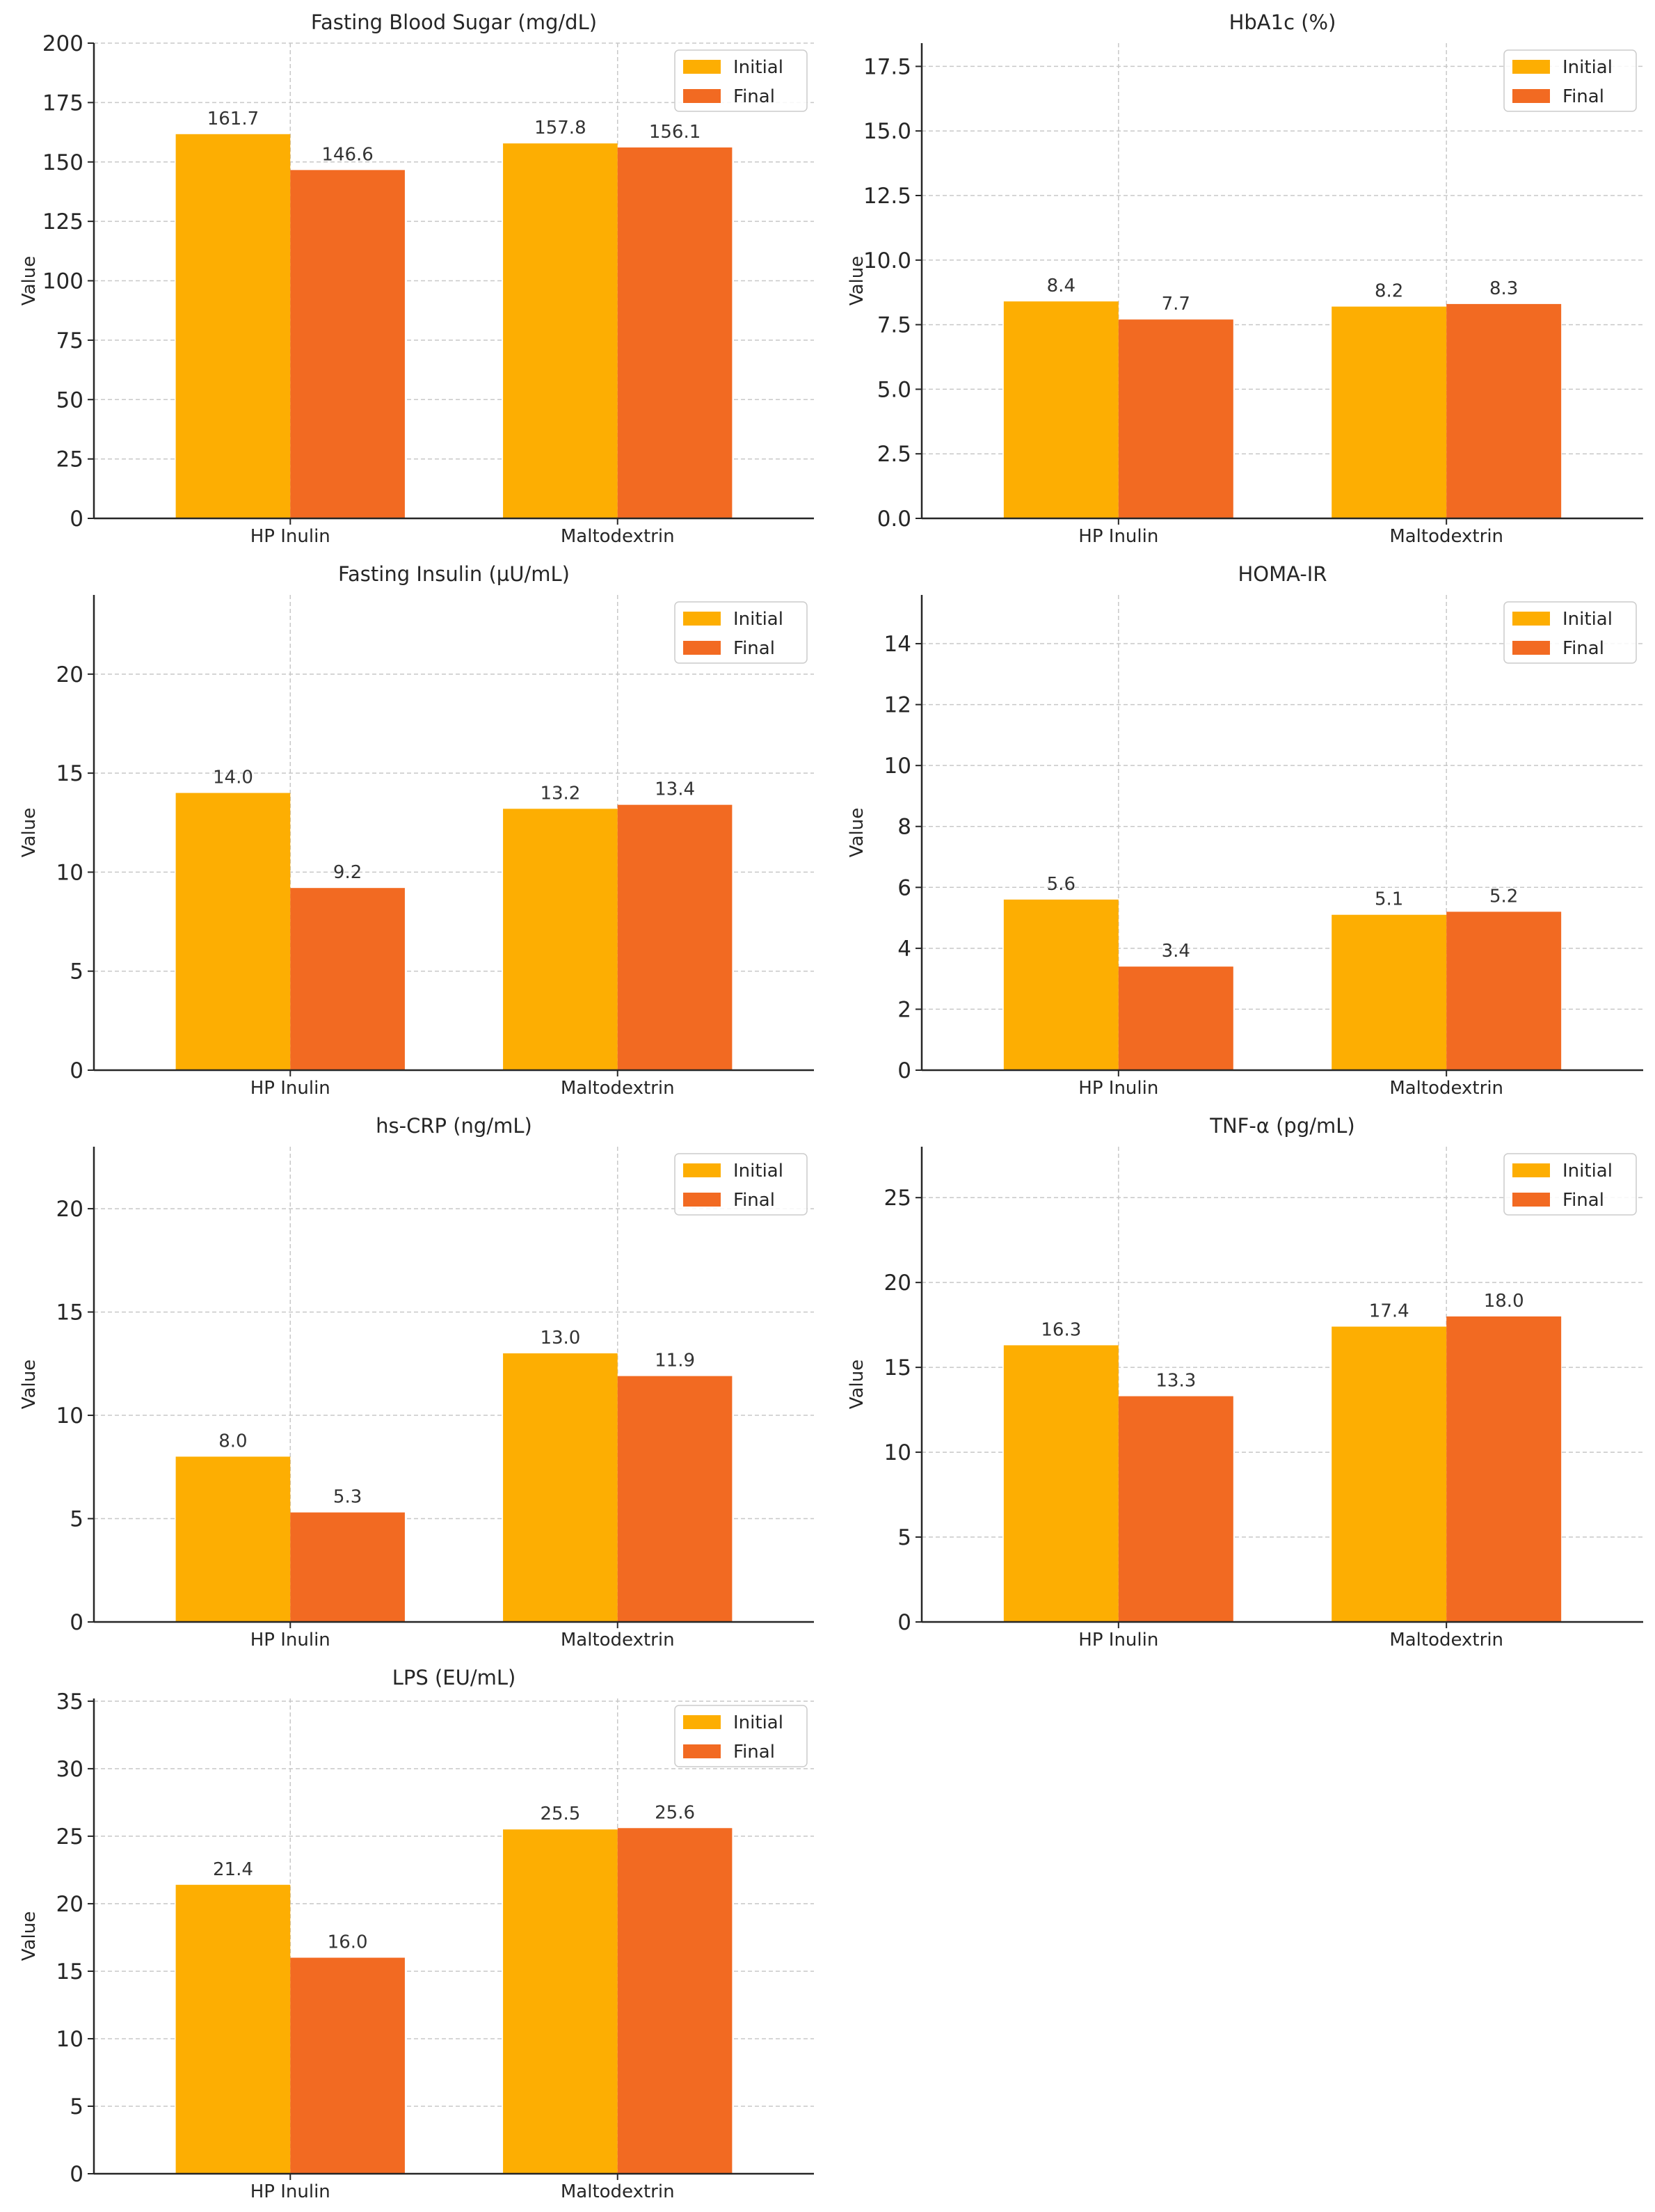 This screenshot has width=1655, height=2212. I want to click on y-tick-label: 0.0, so click(894, 519).